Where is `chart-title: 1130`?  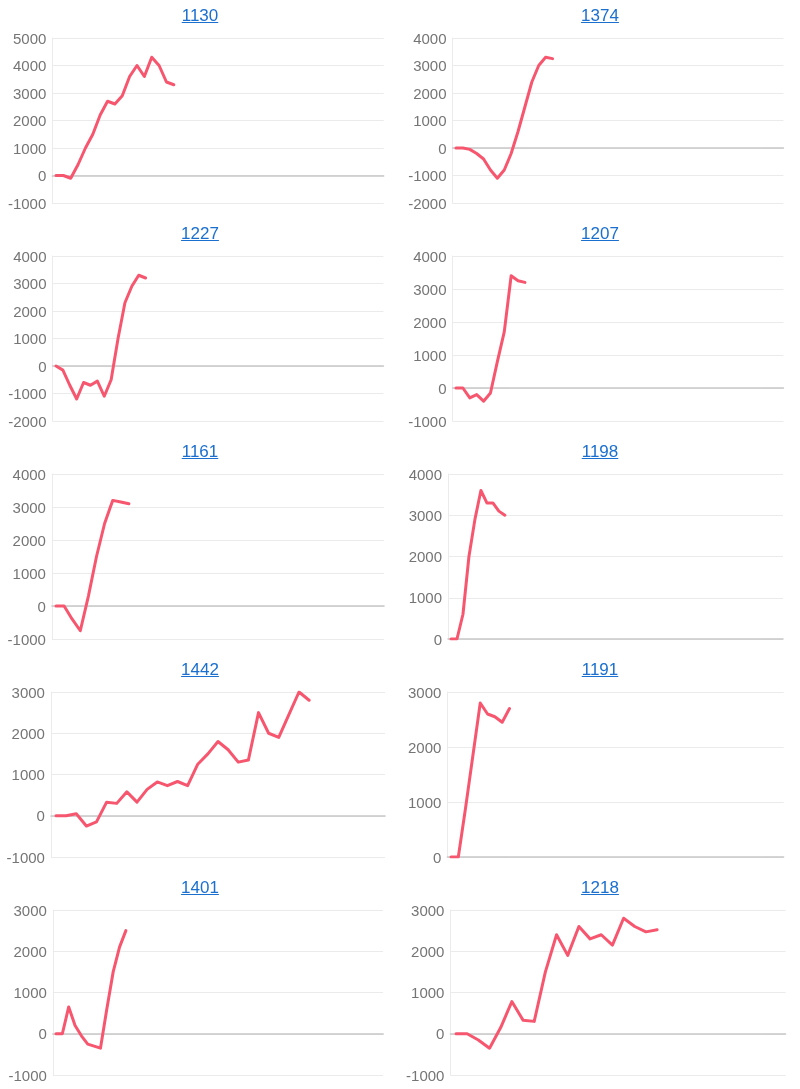 chart-title: 1130 is located at coordinates (200, 16).